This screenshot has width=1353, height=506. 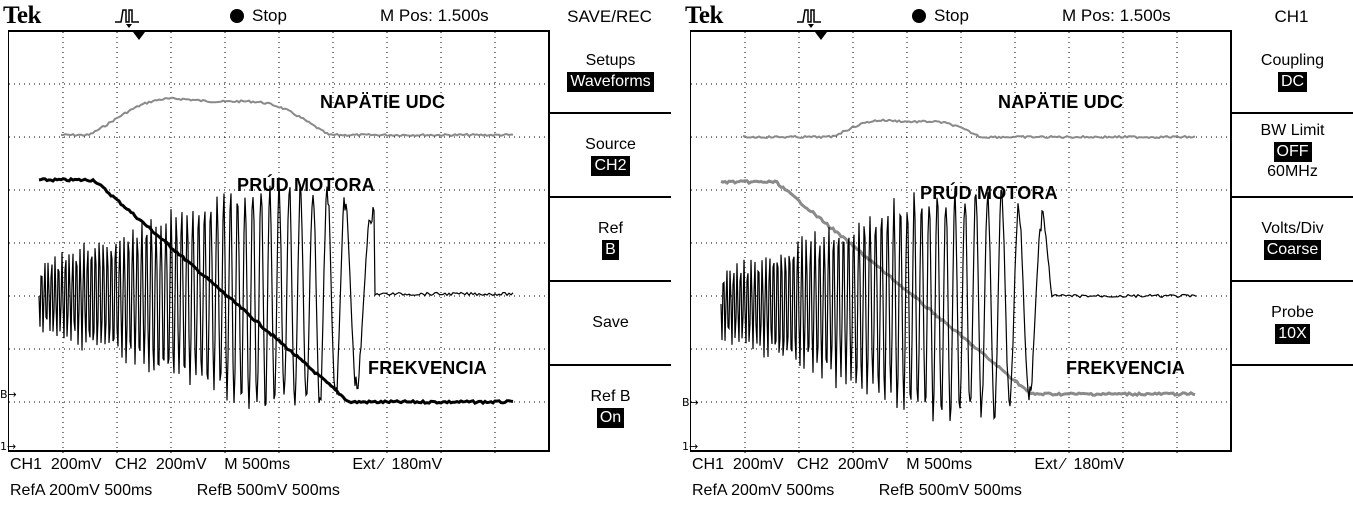 What do you see at coordinates (609, 16) in the screenshot?
I see `menu-title: SAVE/REC` at bounding box center [609, 16].